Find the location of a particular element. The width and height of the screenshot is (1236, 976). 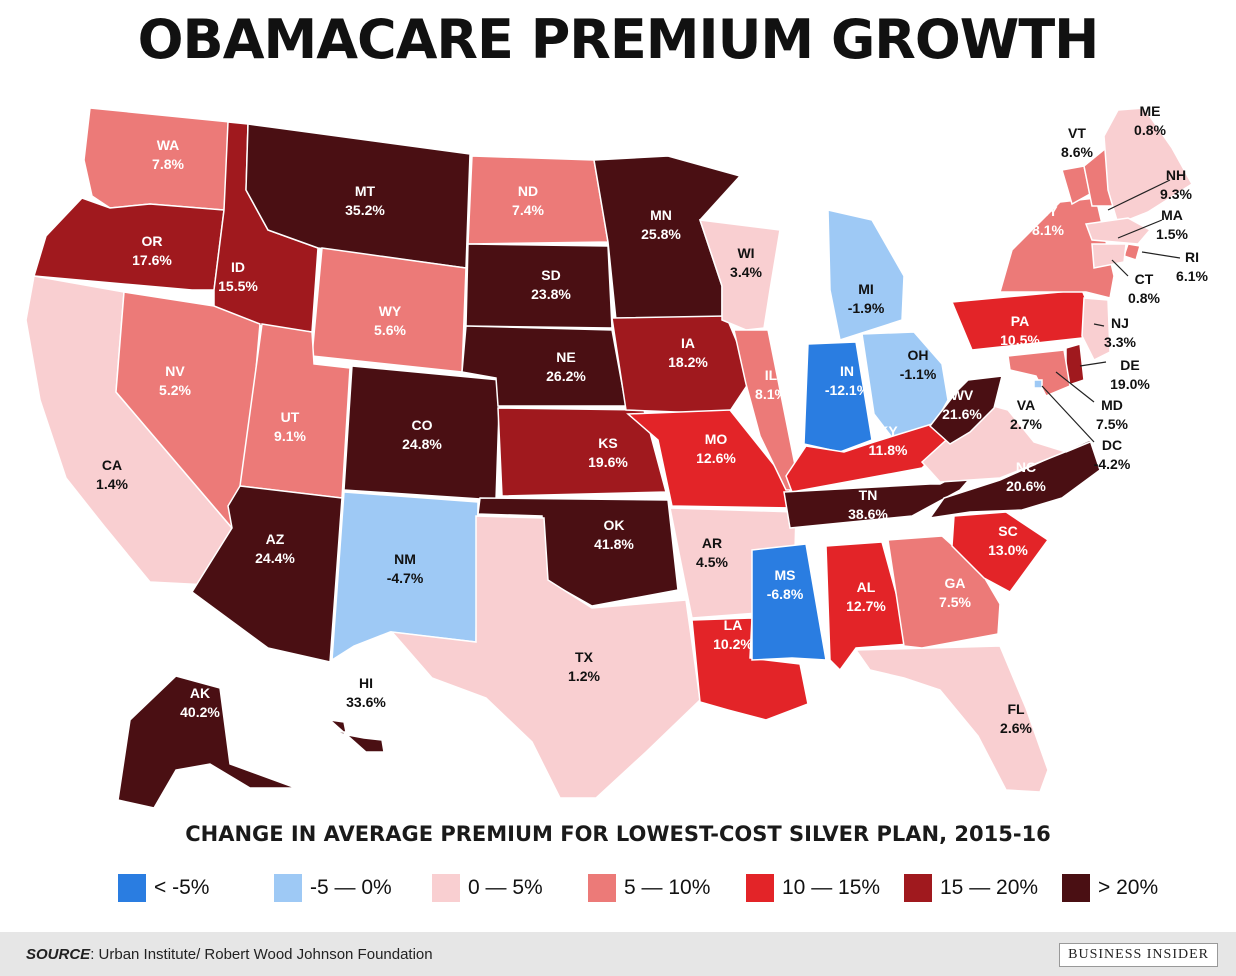

state-abbr-nm: NM is located at coordinates (405, 559).